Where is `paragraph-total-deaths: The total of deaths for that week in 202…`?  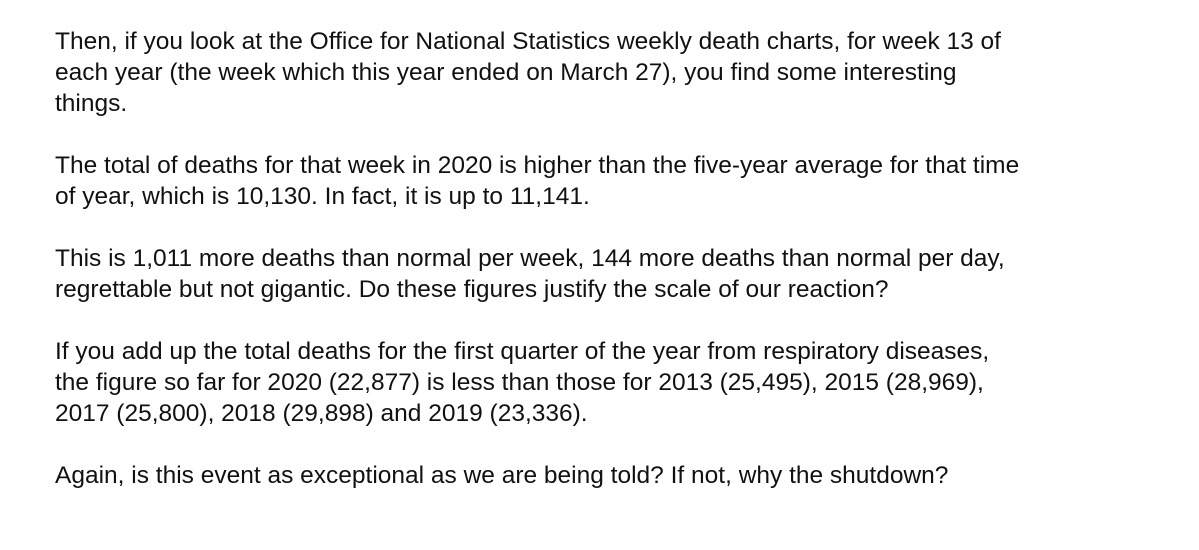 paragraph-total-deaths: The total of deaths for that week in 202… is located at coordinates (615, 181).